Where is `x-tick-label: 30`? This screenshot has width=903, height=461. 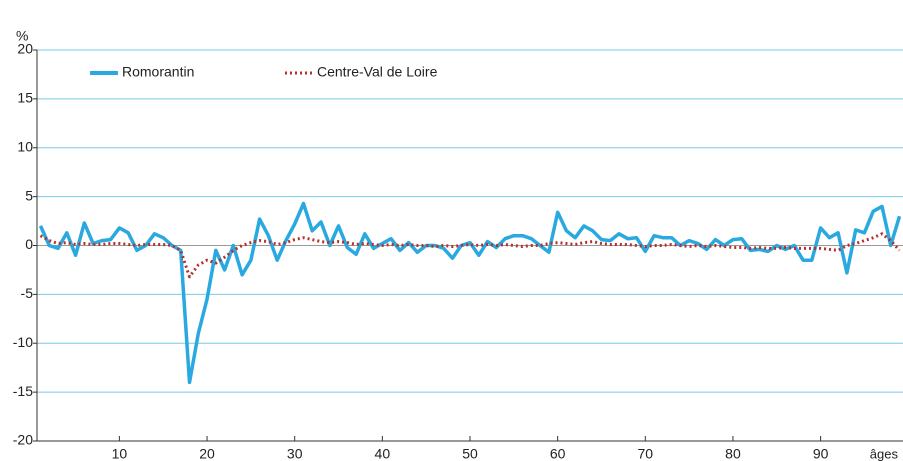
x-tick-label: 30 is located at coordinates (295, 453).